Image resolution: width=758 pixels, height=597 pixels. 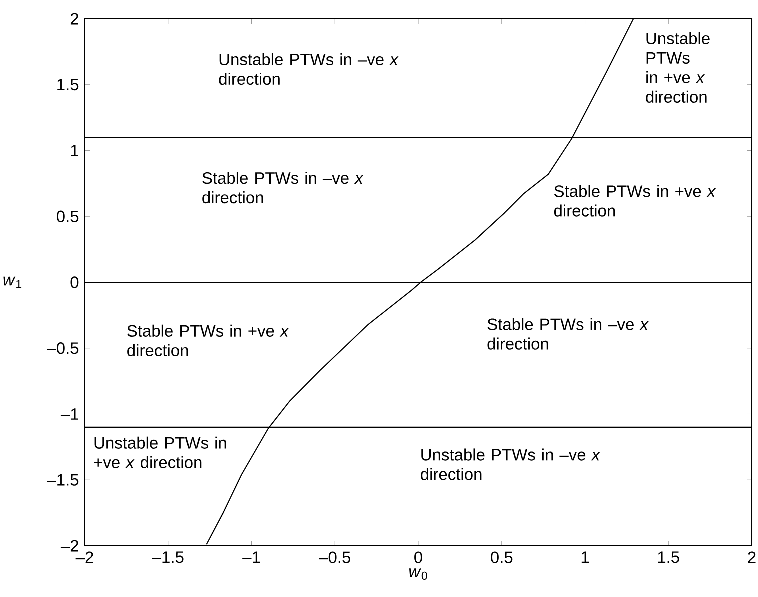 What do you see at coordinates (168, 558) in the screenshot?
I see `x-tick-label: –1.5` at bounding box center [168, 558].